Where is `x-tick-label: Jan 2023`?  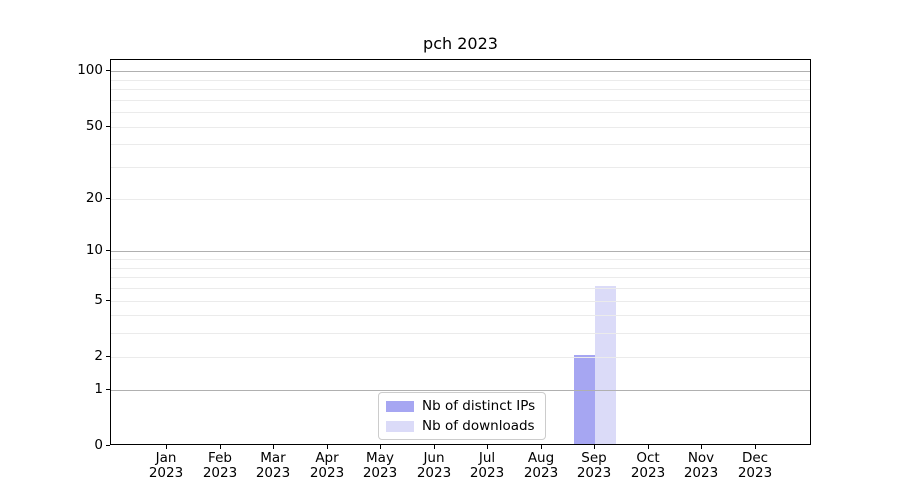 x-tick-label: Jan 2023 is located at coordinates (166, 466).